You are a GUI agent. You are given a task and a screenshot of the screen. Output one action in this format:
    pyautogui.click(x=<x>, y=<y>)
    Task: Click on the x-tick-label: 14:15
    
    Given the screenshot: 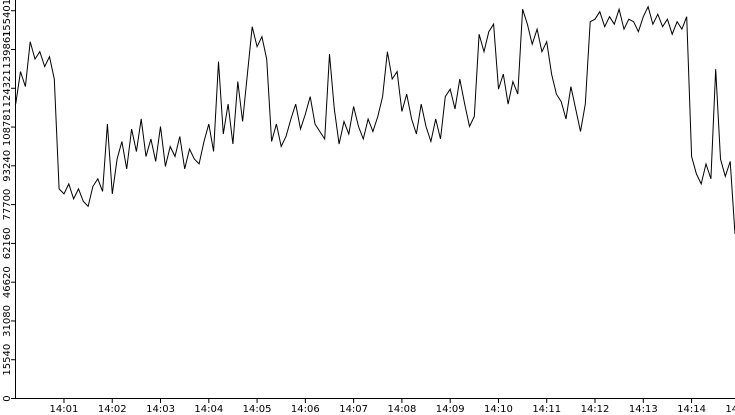 What is the action you would take?
    pyautogui.click(x=730, y=409)
    